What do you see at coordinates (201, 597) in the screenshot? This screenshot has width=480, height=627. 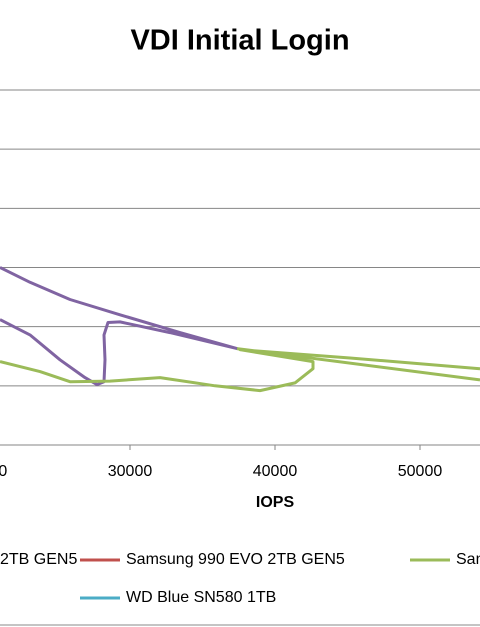 I see `legend-label: WD Blue SN580 1TB` at bounding box center [201, 597].